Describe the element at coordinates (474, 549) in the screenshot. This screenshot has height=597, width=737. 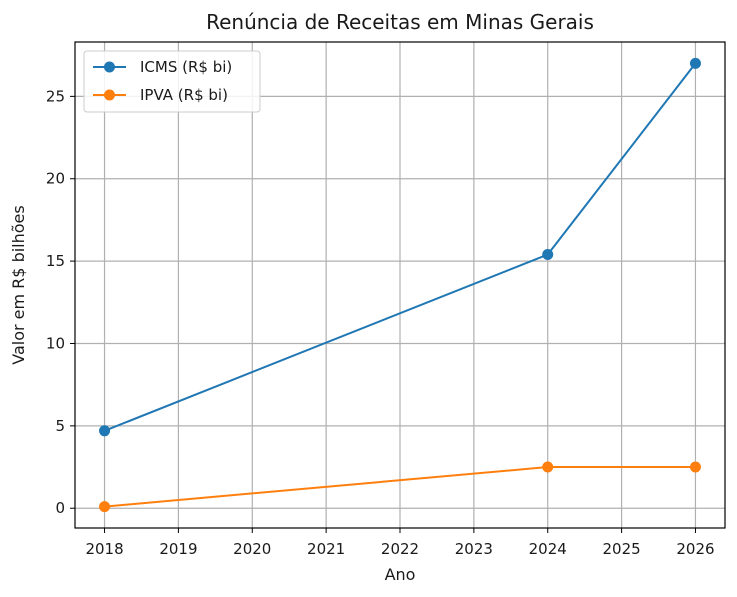
I see `x-tick-label: 2023` at that location.